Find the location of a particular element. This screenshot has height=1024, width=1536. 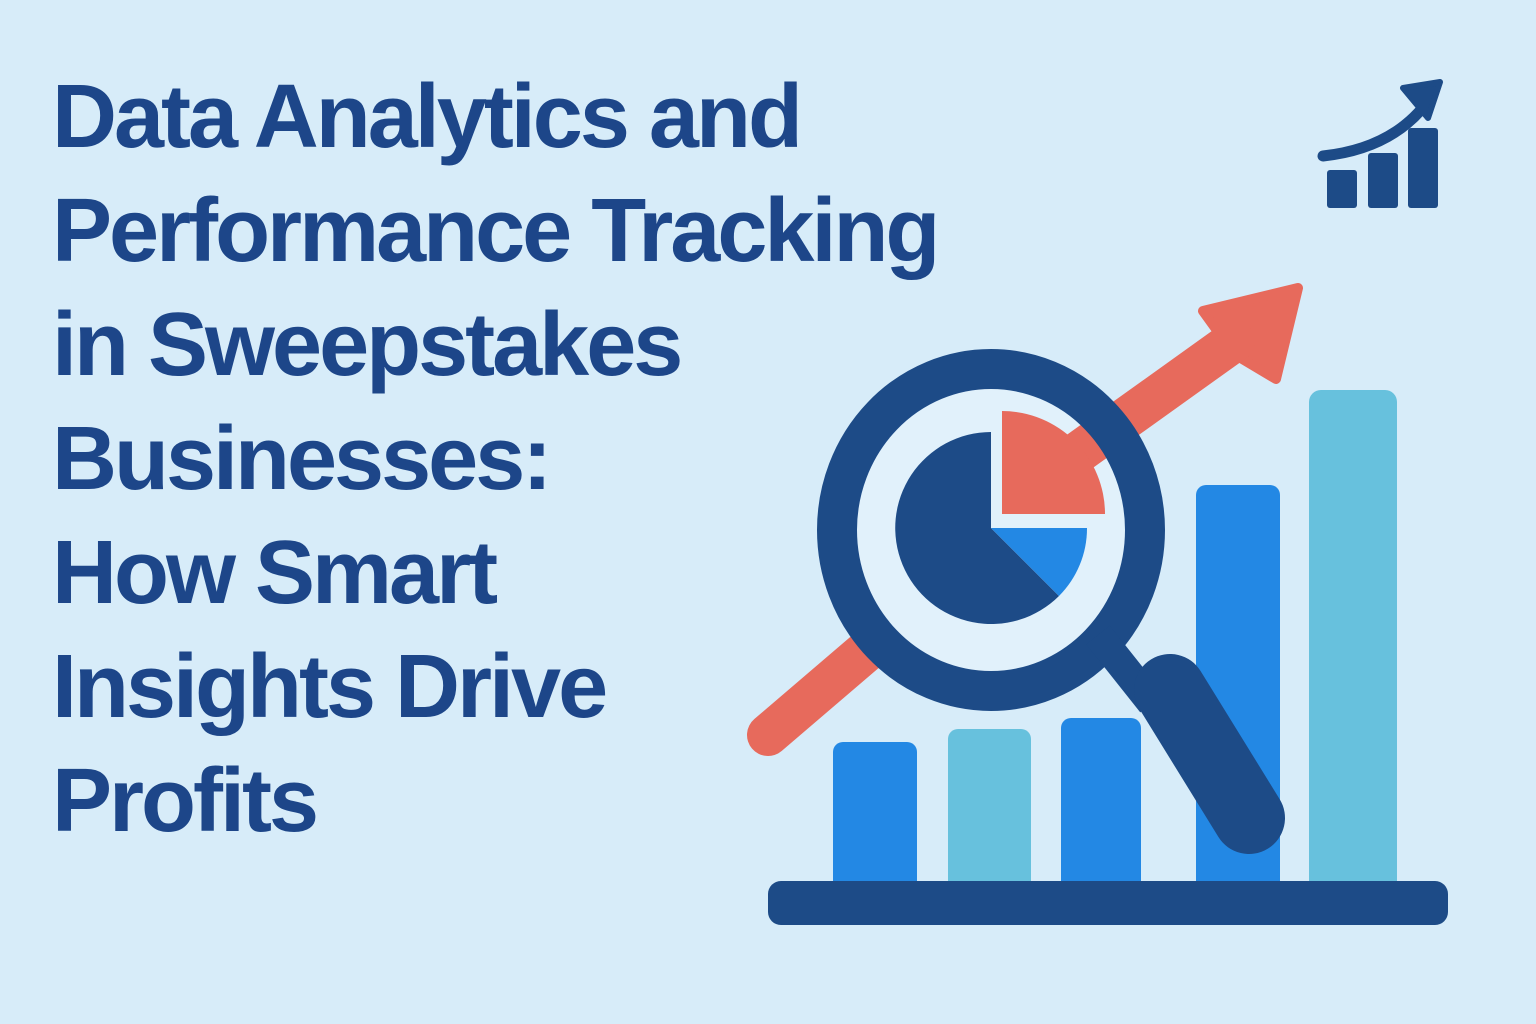

title-line-1: Data Analytics and is located at coordinates (427, 117).